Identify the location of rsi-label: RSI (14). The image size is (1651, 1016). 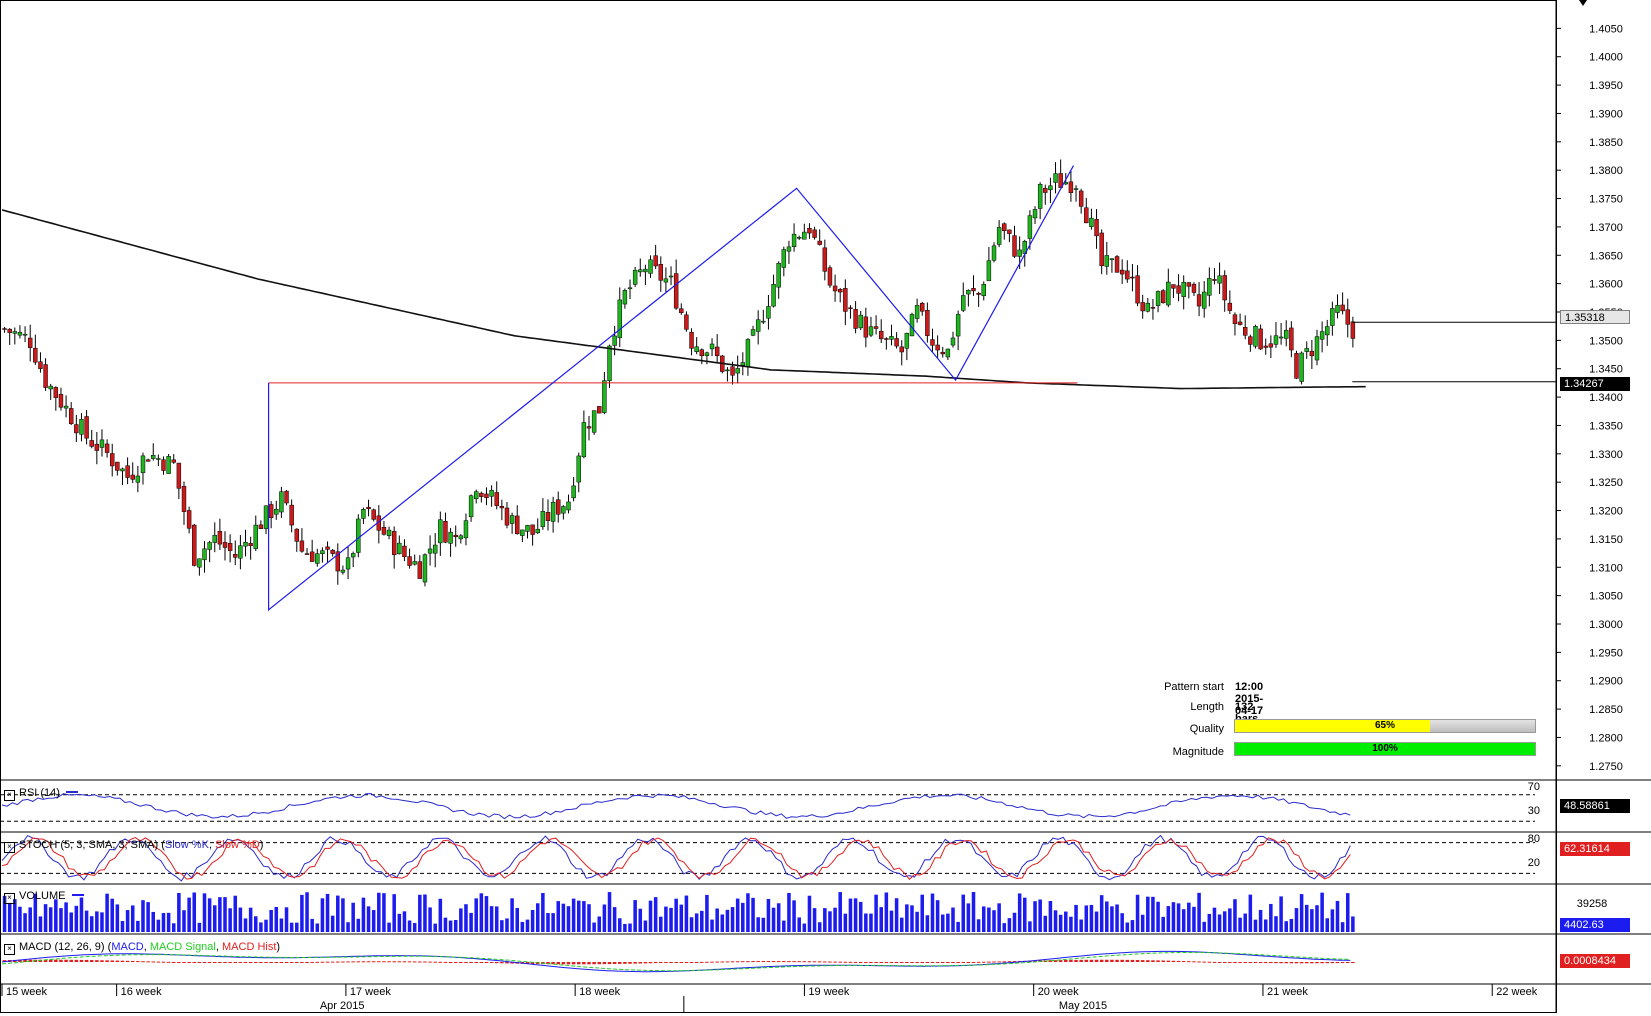
(39, 793).